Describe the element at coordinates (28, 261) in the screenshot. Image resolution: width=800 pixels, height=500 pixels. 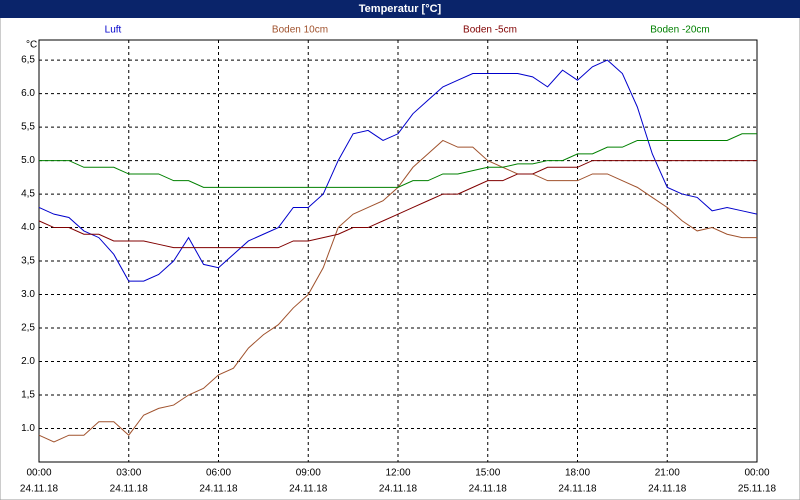
I see `y-tick-label: 3,5` at that location.